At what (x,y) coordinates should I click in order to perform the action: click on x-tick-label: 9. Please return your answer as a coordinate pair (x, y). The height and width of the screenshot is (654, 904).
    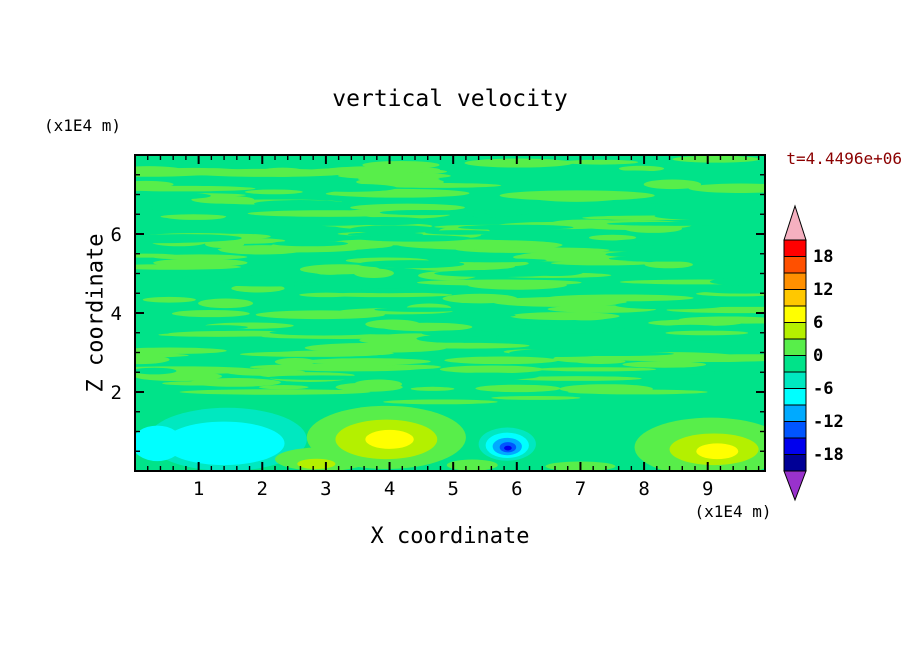
    Looking at the image, I should click on (707, 489).